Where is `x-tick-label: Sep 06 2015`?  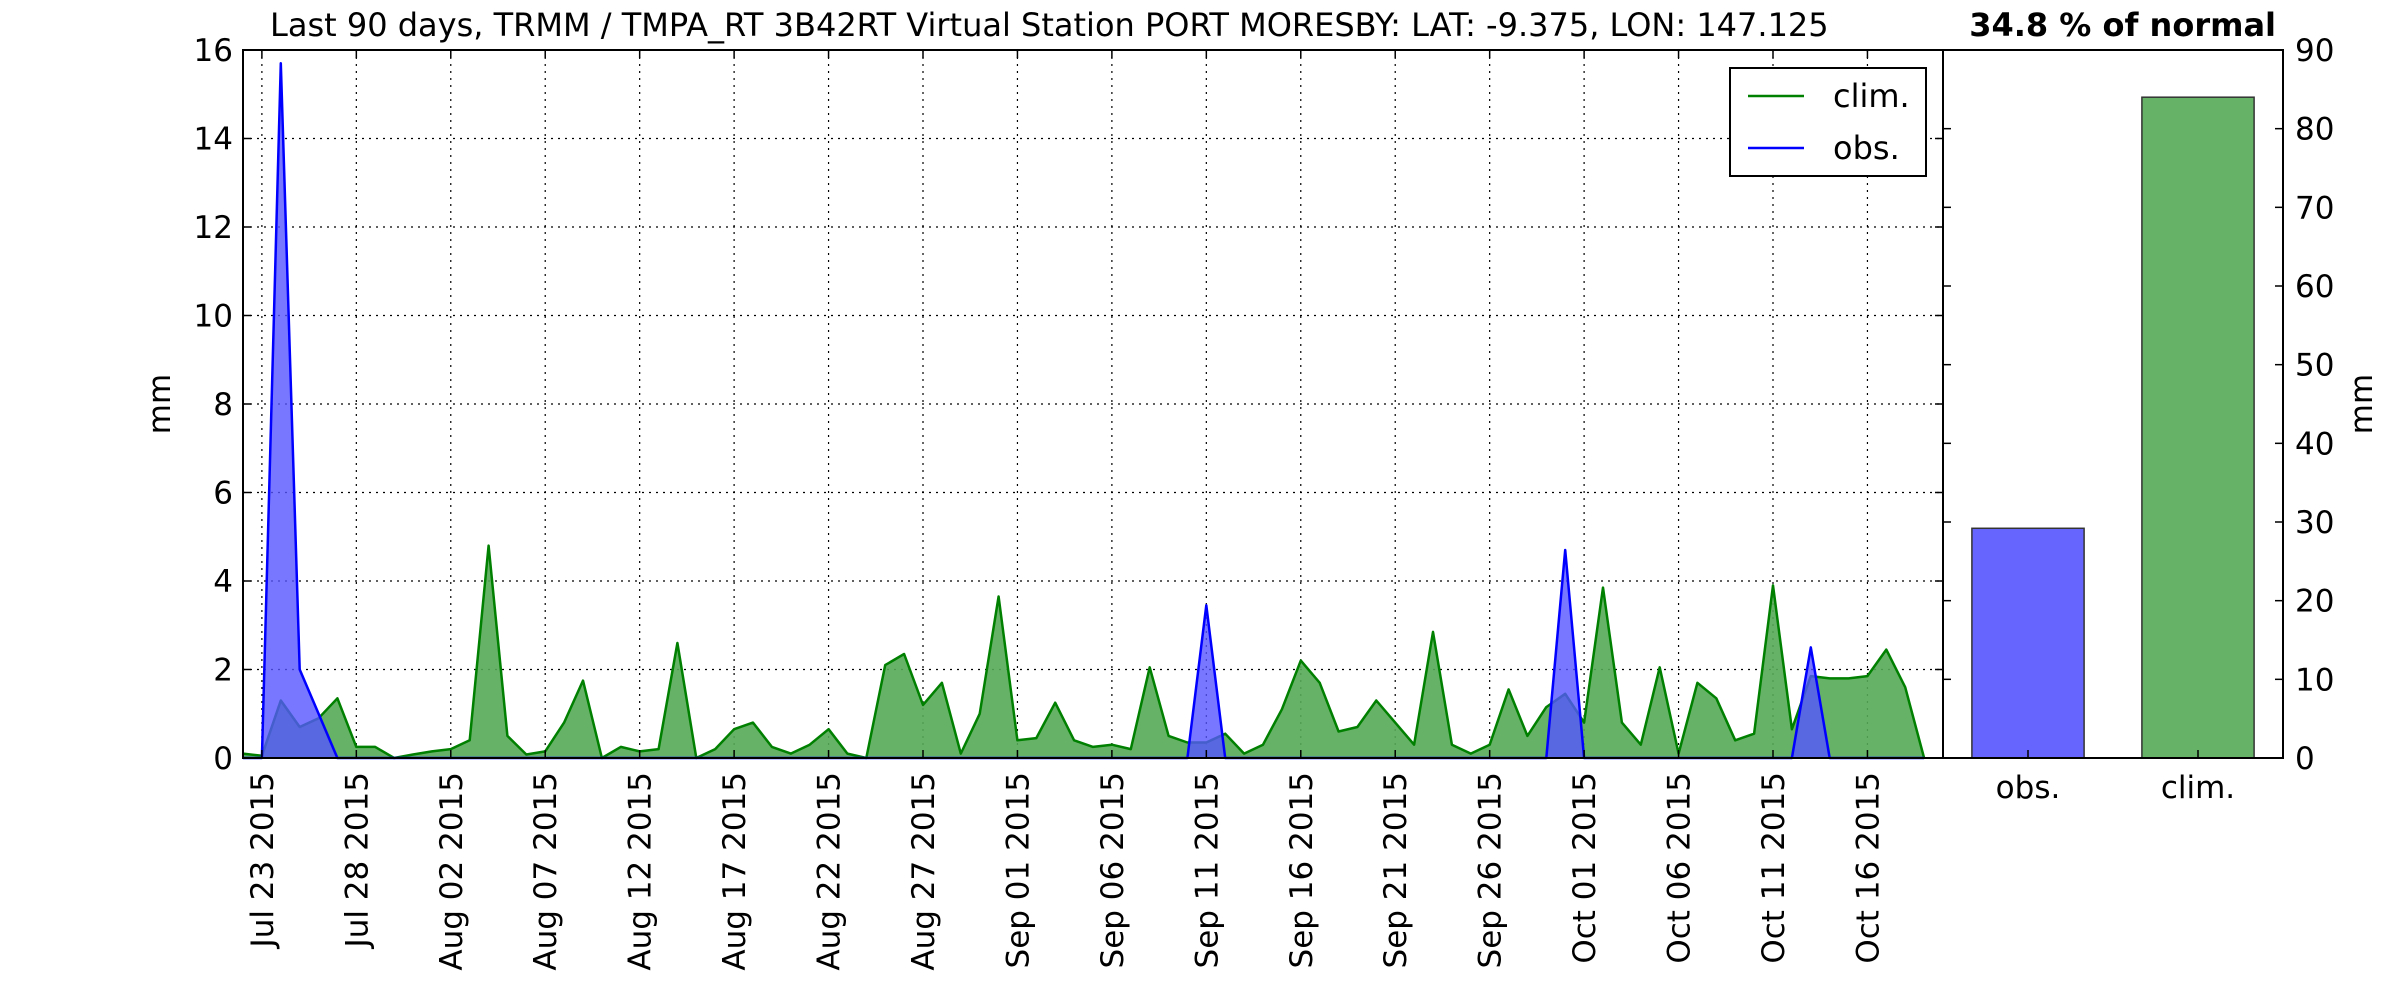
x-tick-label: Sep 06 2015 is located at coordinates (1113, 870).